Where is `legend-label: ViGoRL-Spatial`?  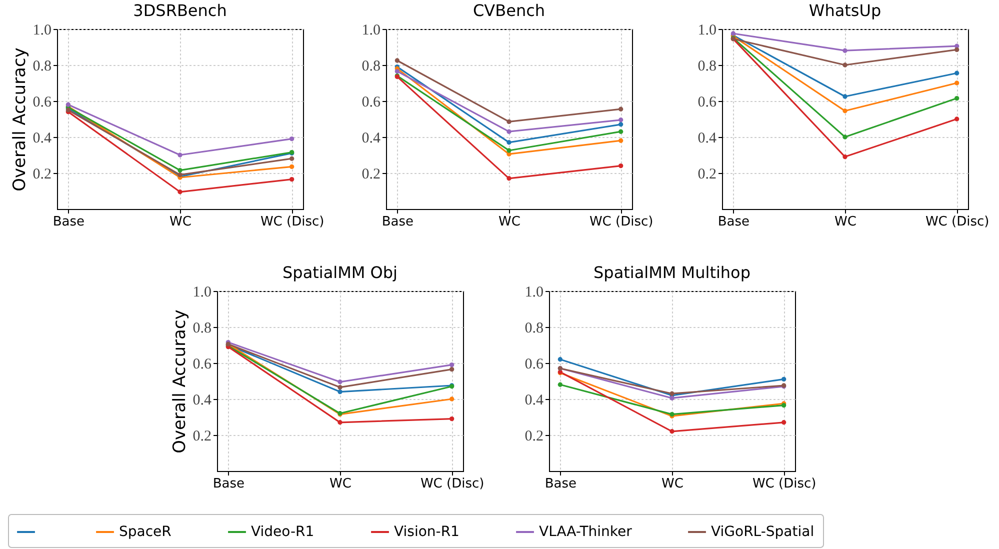 legend-label: ViGoRL-Spatial is located at coordinates (762, 532).